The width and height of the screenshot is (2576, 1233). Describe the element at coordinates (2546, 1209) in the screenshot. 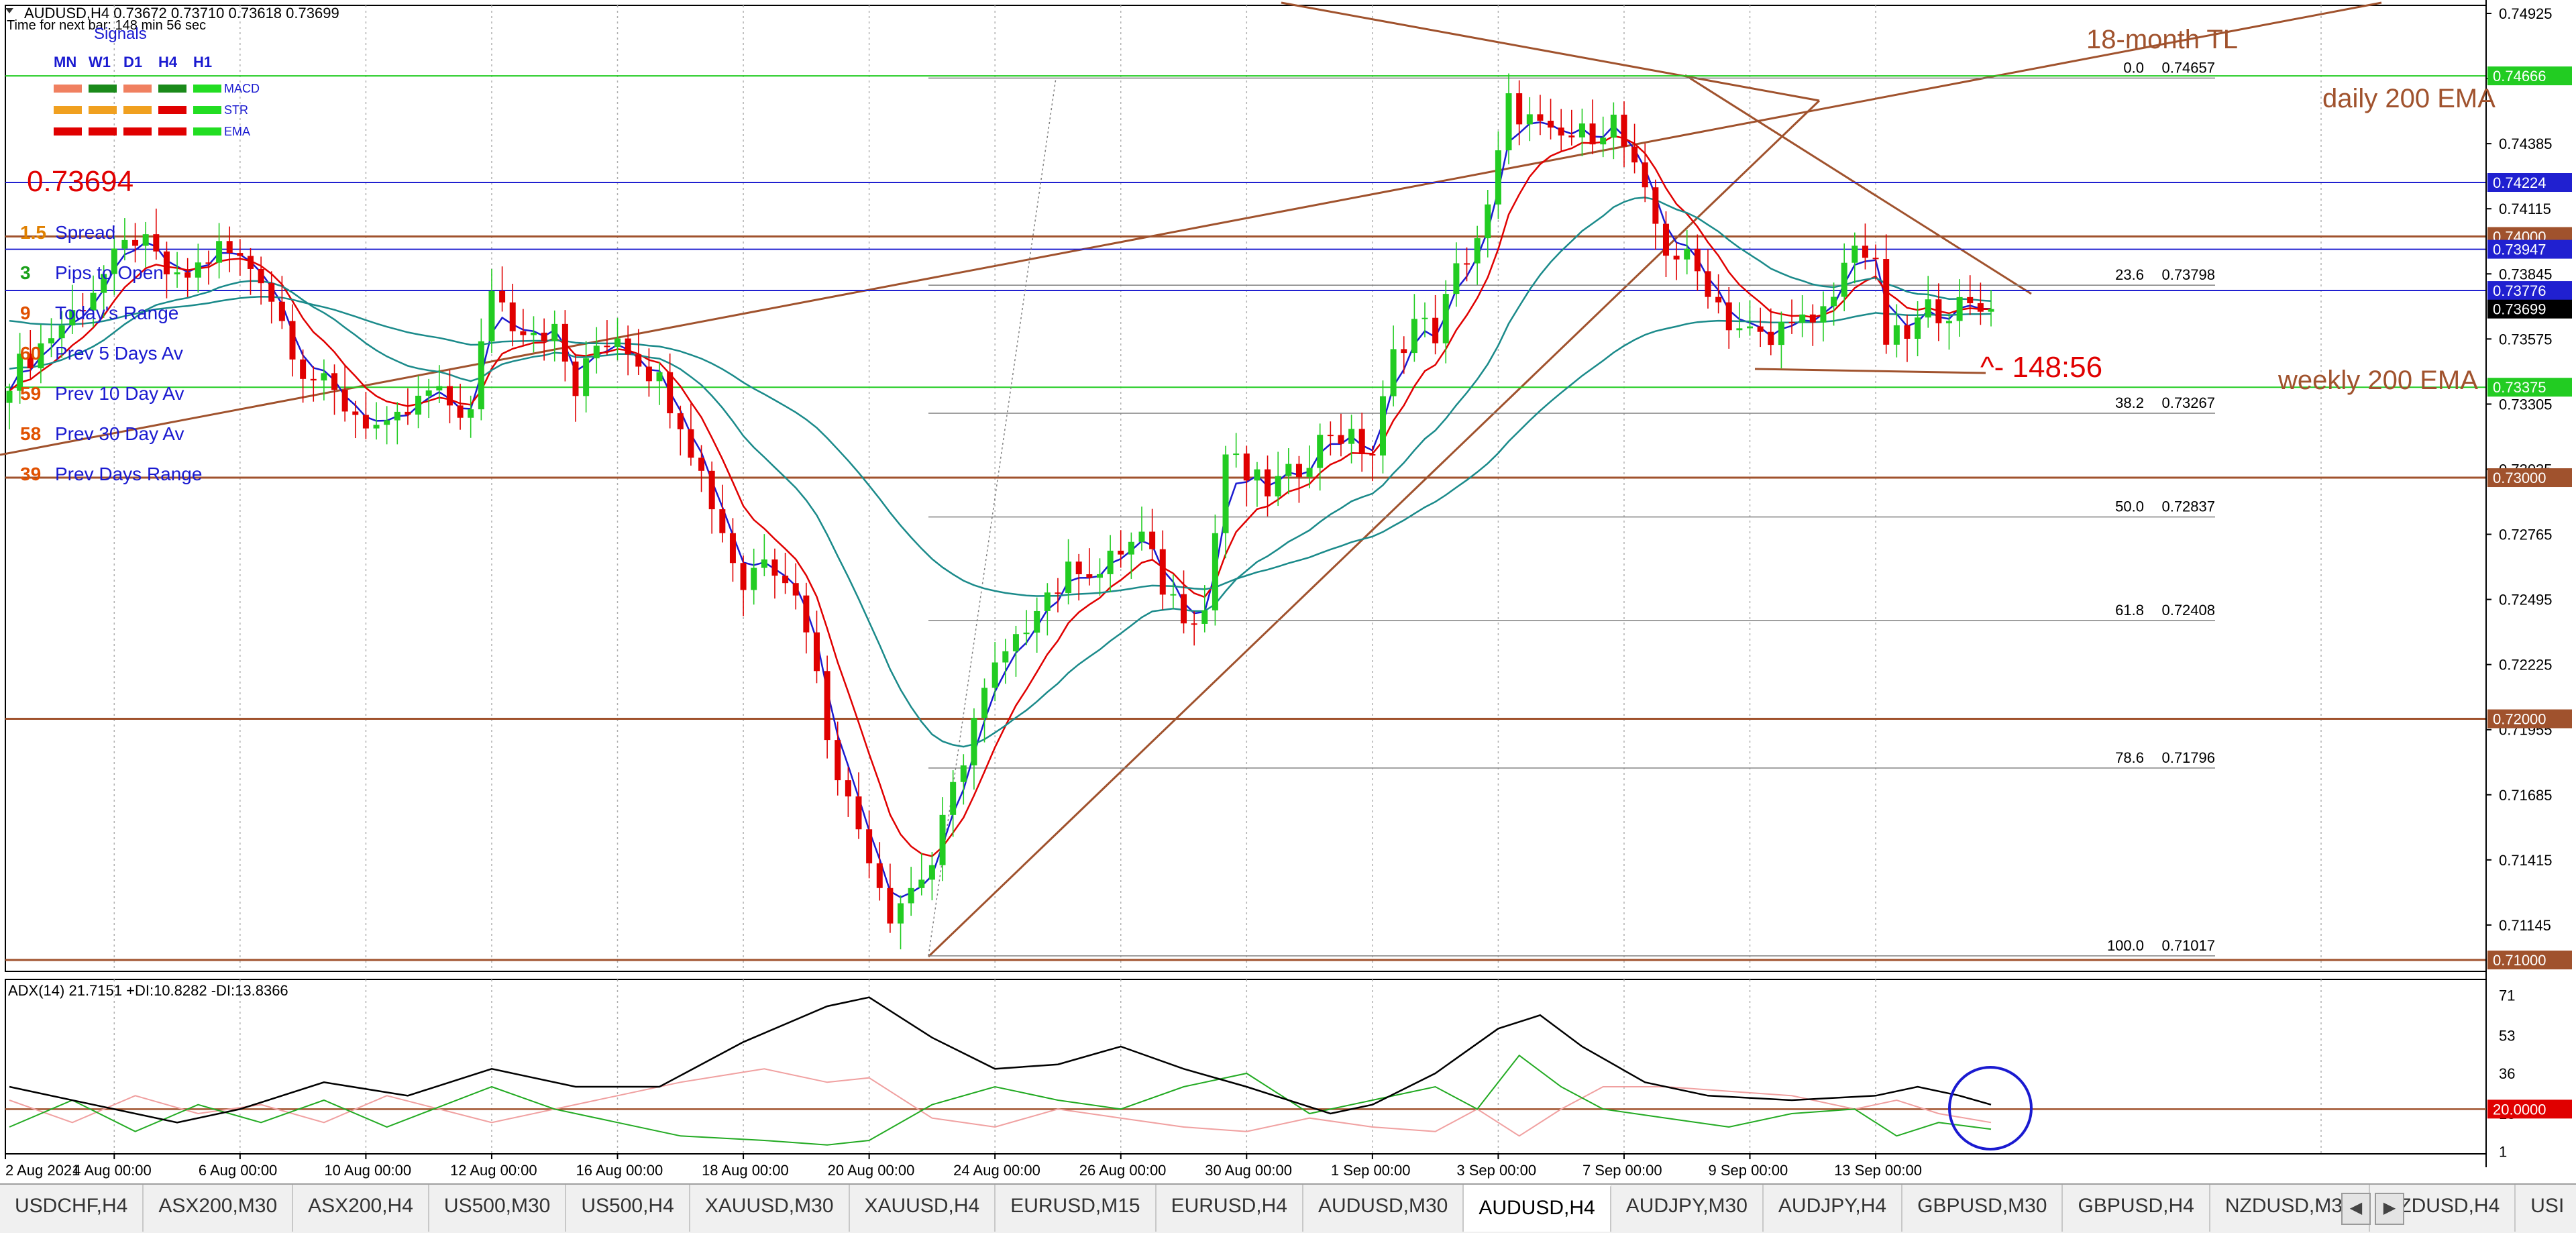

I see `chart-tab: USI` at that location.